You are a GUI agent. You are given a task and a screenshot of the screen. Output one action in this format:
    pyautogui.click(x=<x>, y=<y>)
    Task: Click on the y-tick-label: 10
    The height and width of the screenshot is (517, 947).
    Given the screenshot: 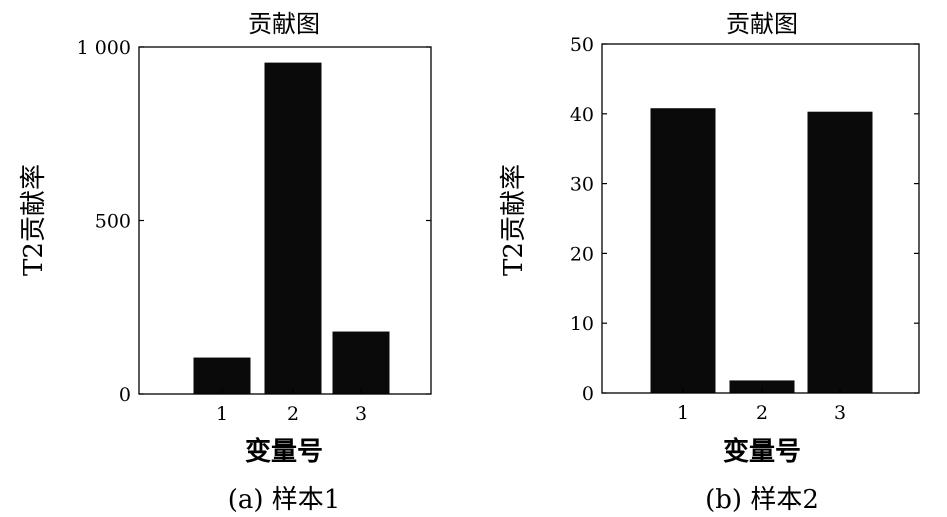 What is the action you would take?
    pyautogui.click(x=582, y=324)
    